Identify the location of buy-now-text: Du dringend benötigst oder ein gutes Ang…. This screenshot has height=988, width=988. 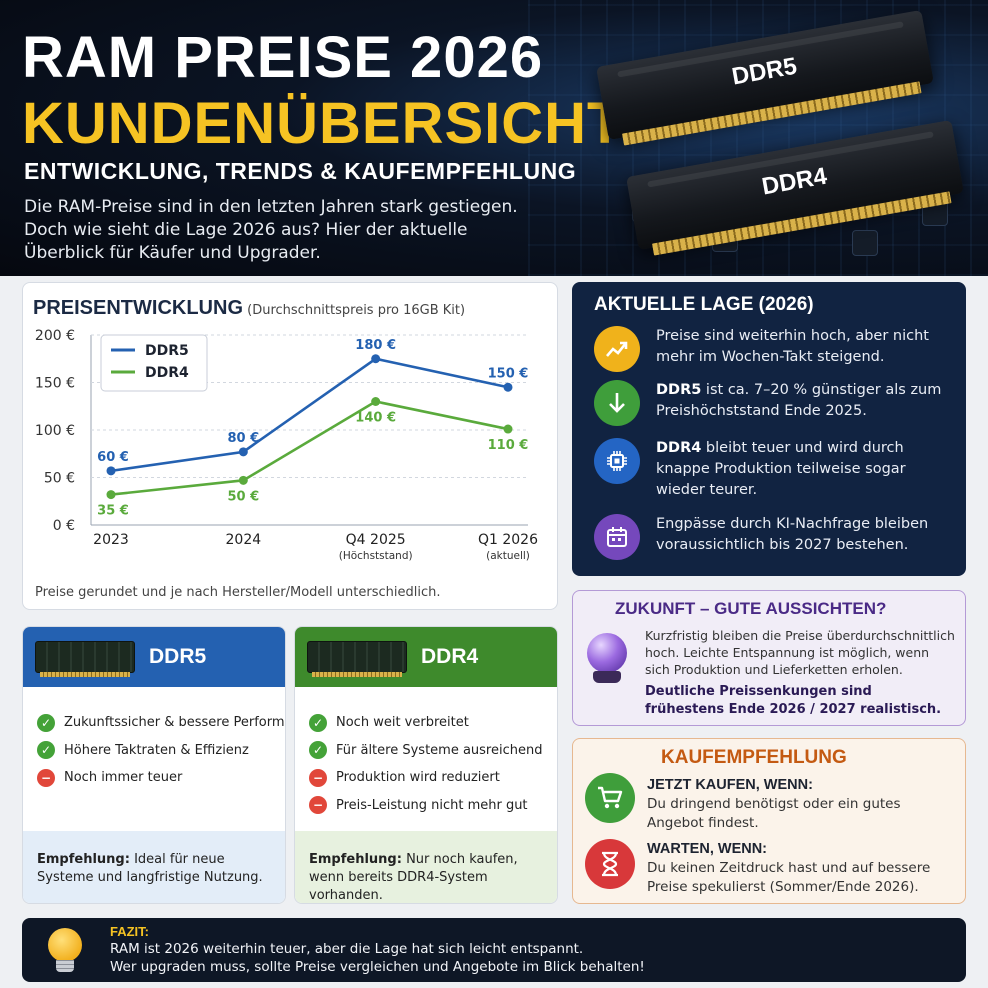
(774, 813).